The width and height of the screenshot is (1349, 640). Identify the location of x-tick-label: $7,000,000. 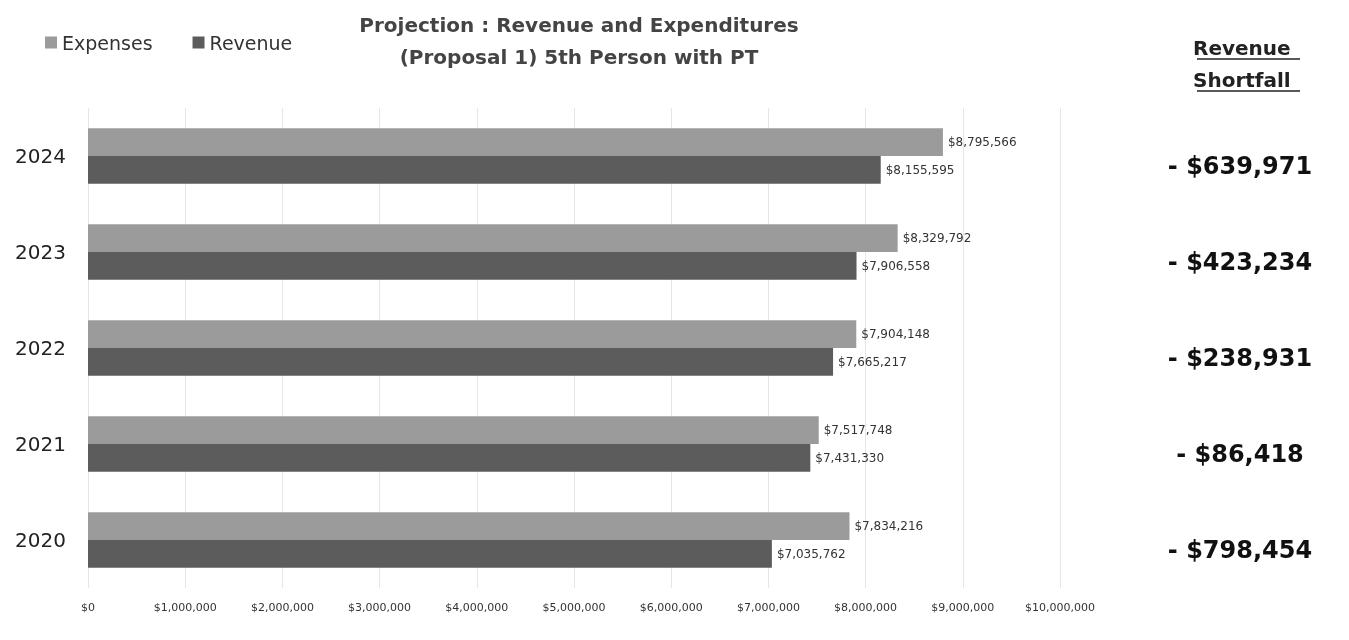
(768, 607).